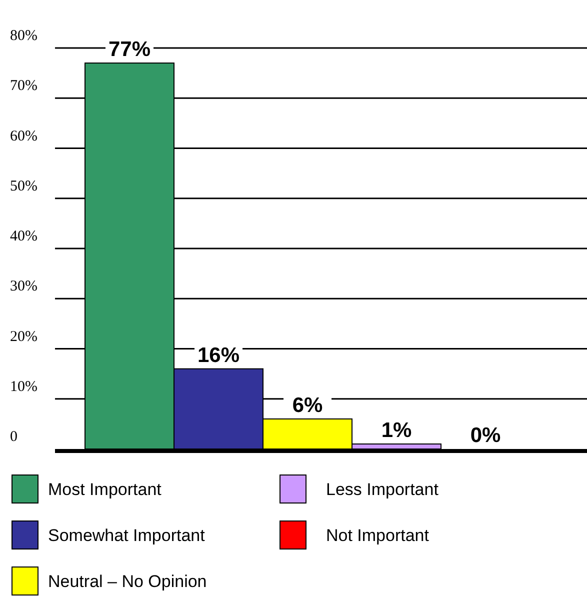 The width and height of the screenshot is (587, 609). What do you see at coordinates (24, 336) in the screenshot?
I see `y-tick-label: 20%` at bounding box center [24, 336].